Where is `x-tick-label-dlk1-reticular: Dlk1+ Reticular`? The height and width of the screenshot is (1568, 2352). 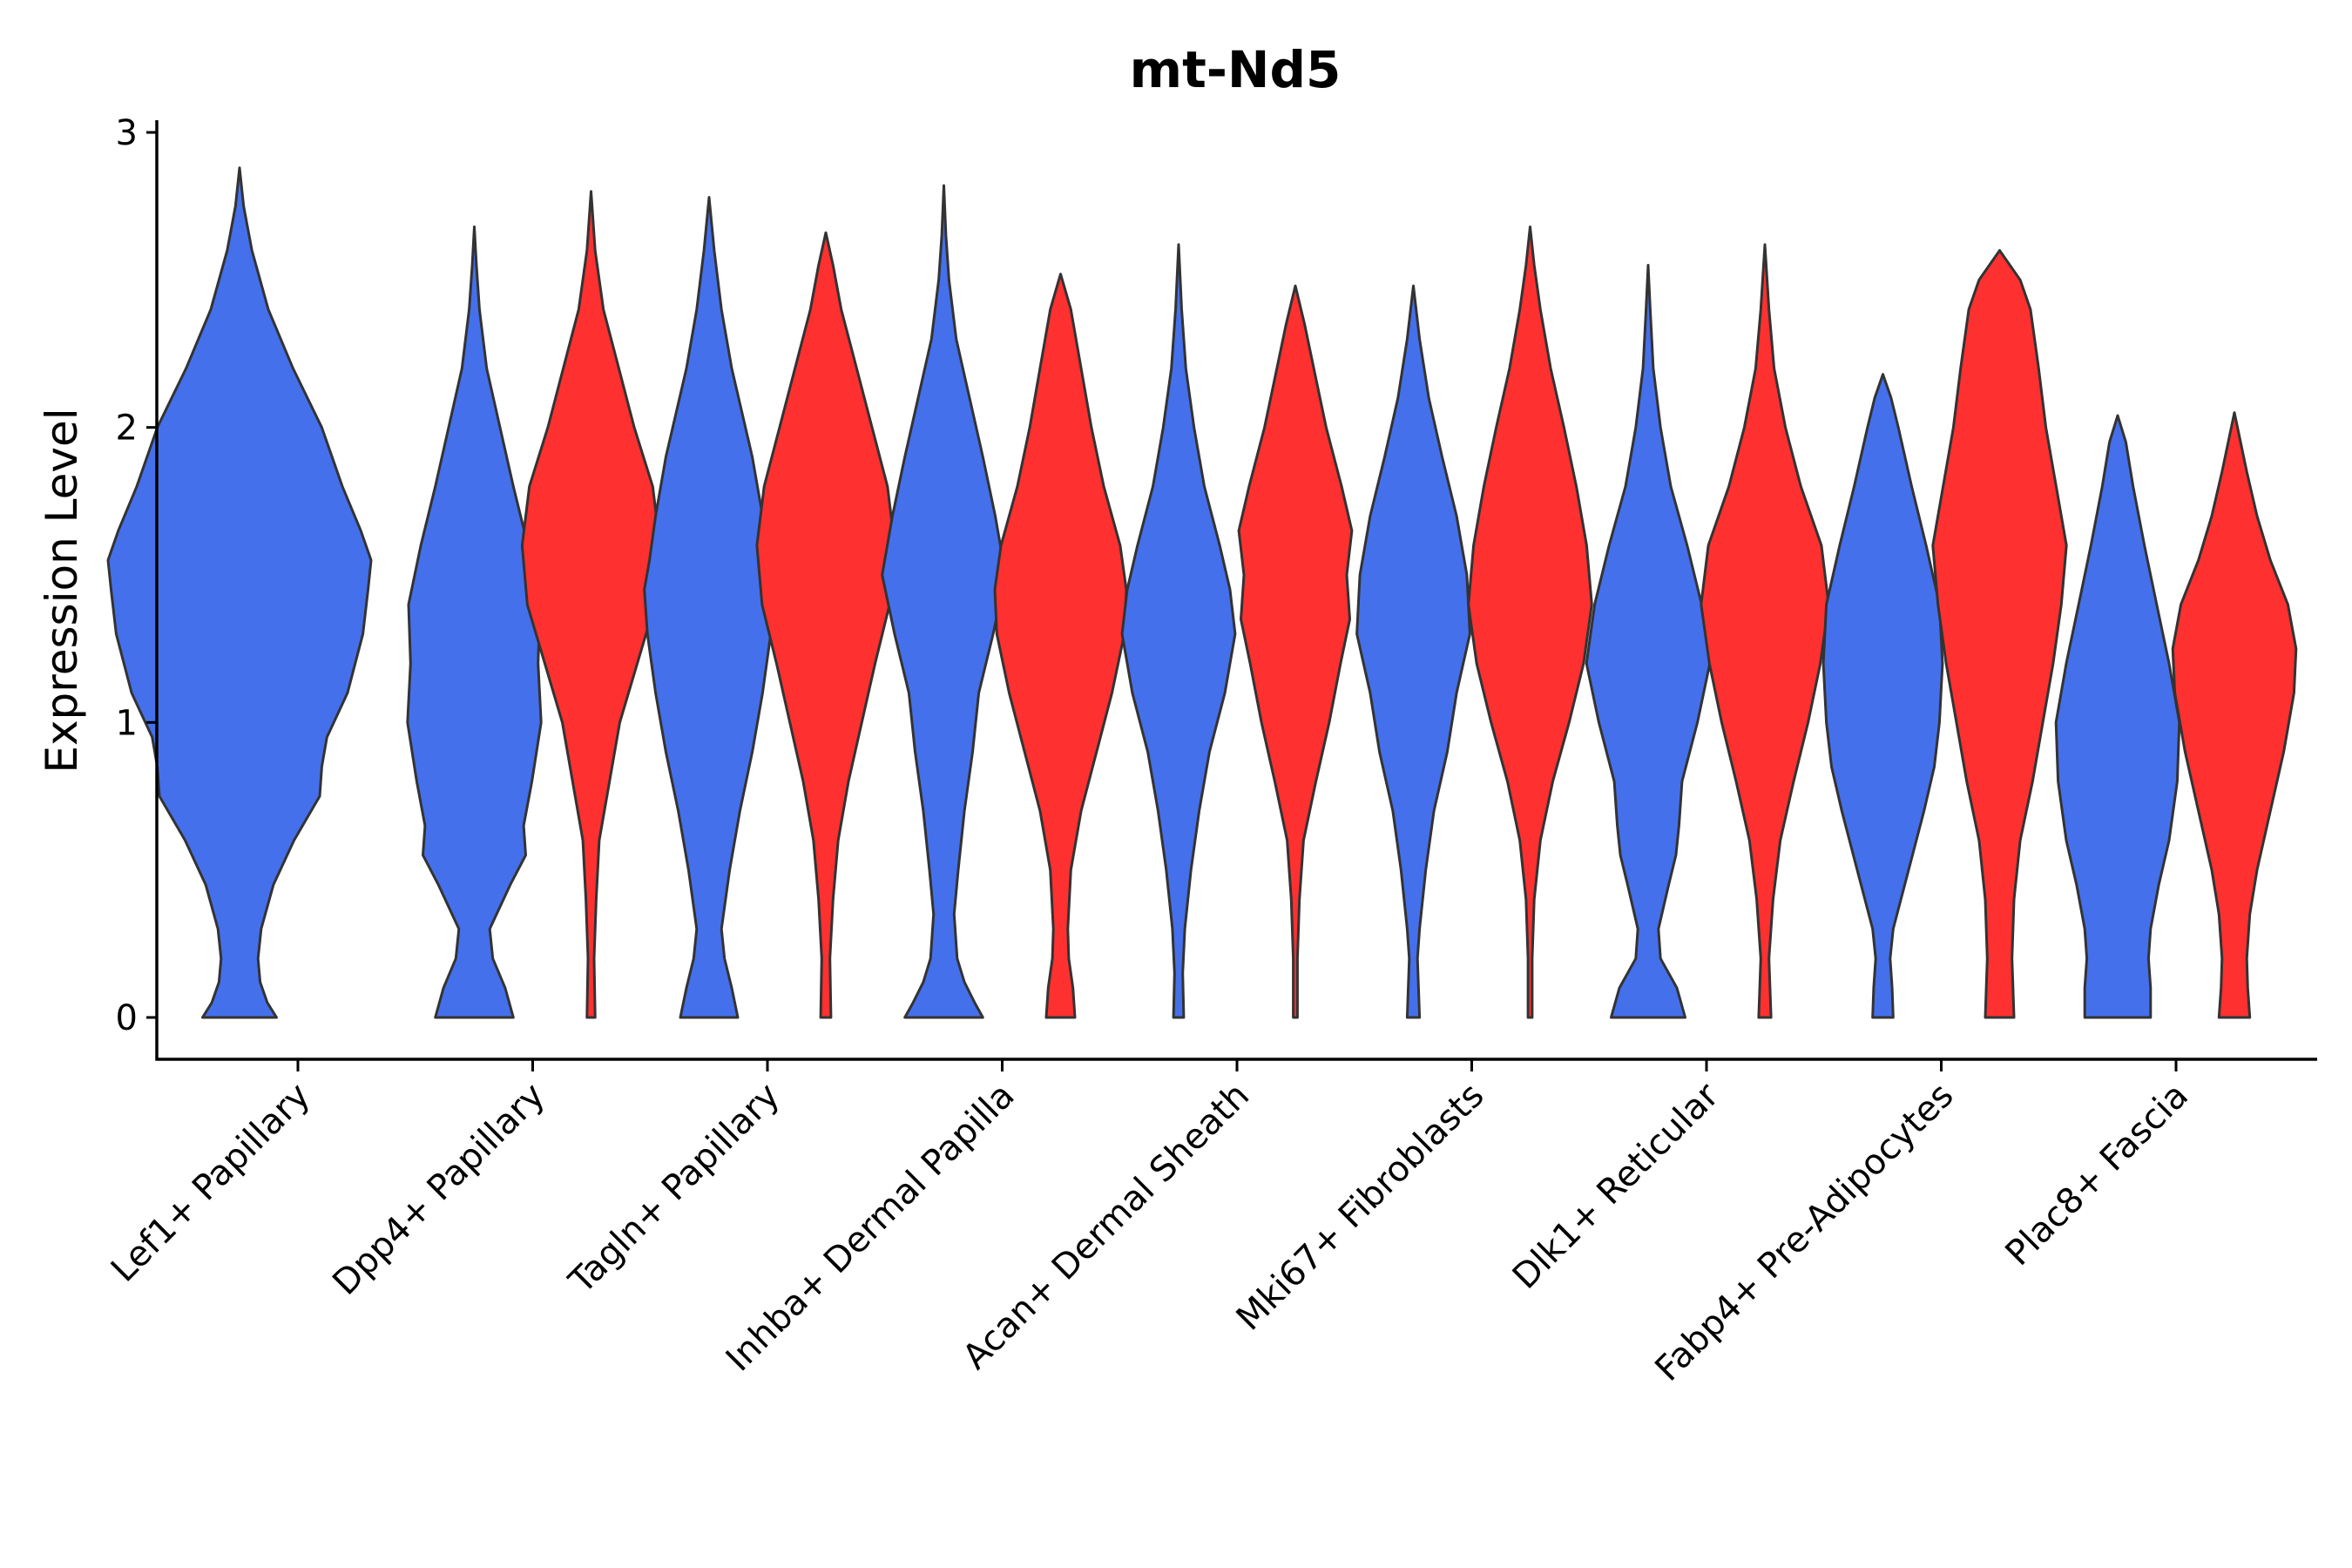 x-tick-label-dlk1-reticular: Dlk1+ Reticular is located at coordinates (1616, 1186).